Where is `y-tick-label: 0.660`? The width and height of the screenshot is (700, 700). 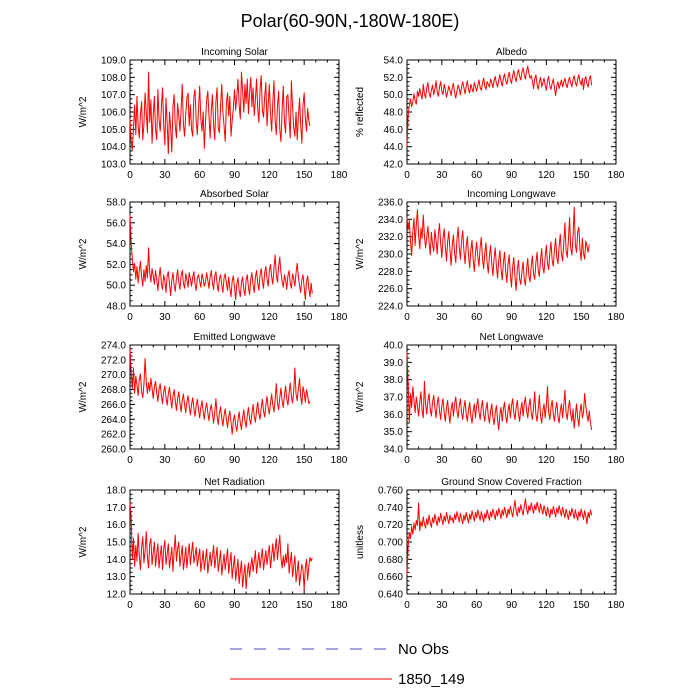
y-tick-label: 0.660 is located at coordinates (390, 577).